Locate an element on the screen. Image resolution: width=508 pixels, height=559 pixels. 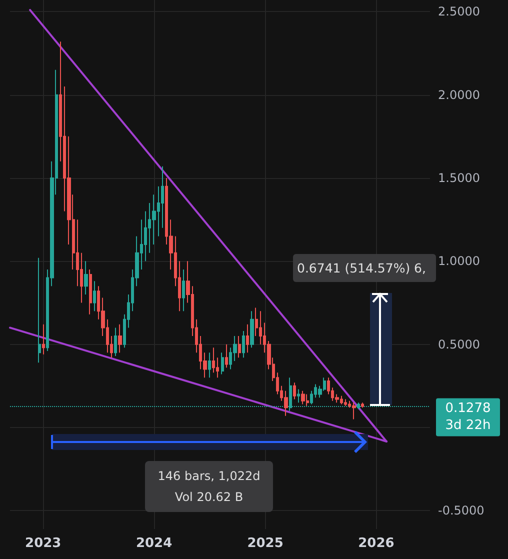
x-tick-label: 2023 is located at coordinates (43, 543).